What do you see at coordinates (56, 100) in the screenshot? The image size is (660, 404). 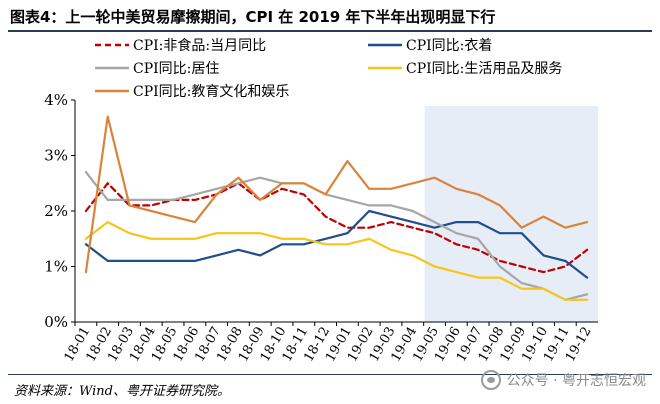 I see `y-tick-label: 4%` at bounding box center [56, 100].